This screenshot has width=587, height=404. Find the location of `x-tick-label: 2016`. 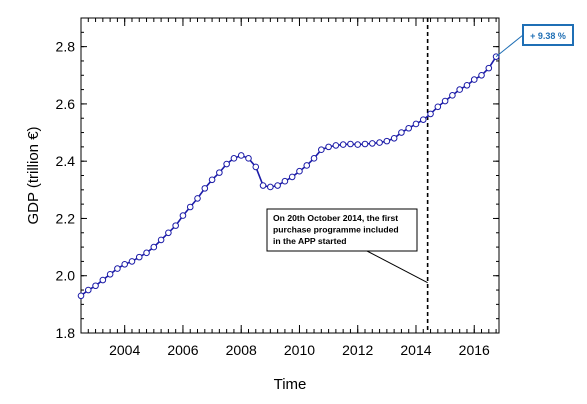

x-tick-label: 2016 is located at coordinates (474, 350).